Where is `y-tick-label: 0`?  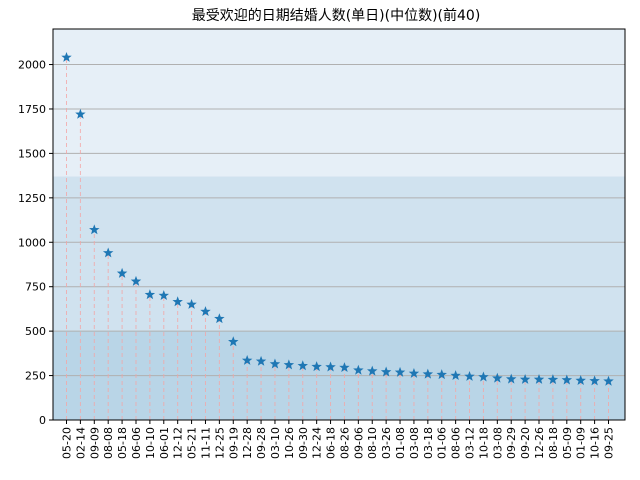 y-tick-label: 0 is located at coordinates (42, 420).